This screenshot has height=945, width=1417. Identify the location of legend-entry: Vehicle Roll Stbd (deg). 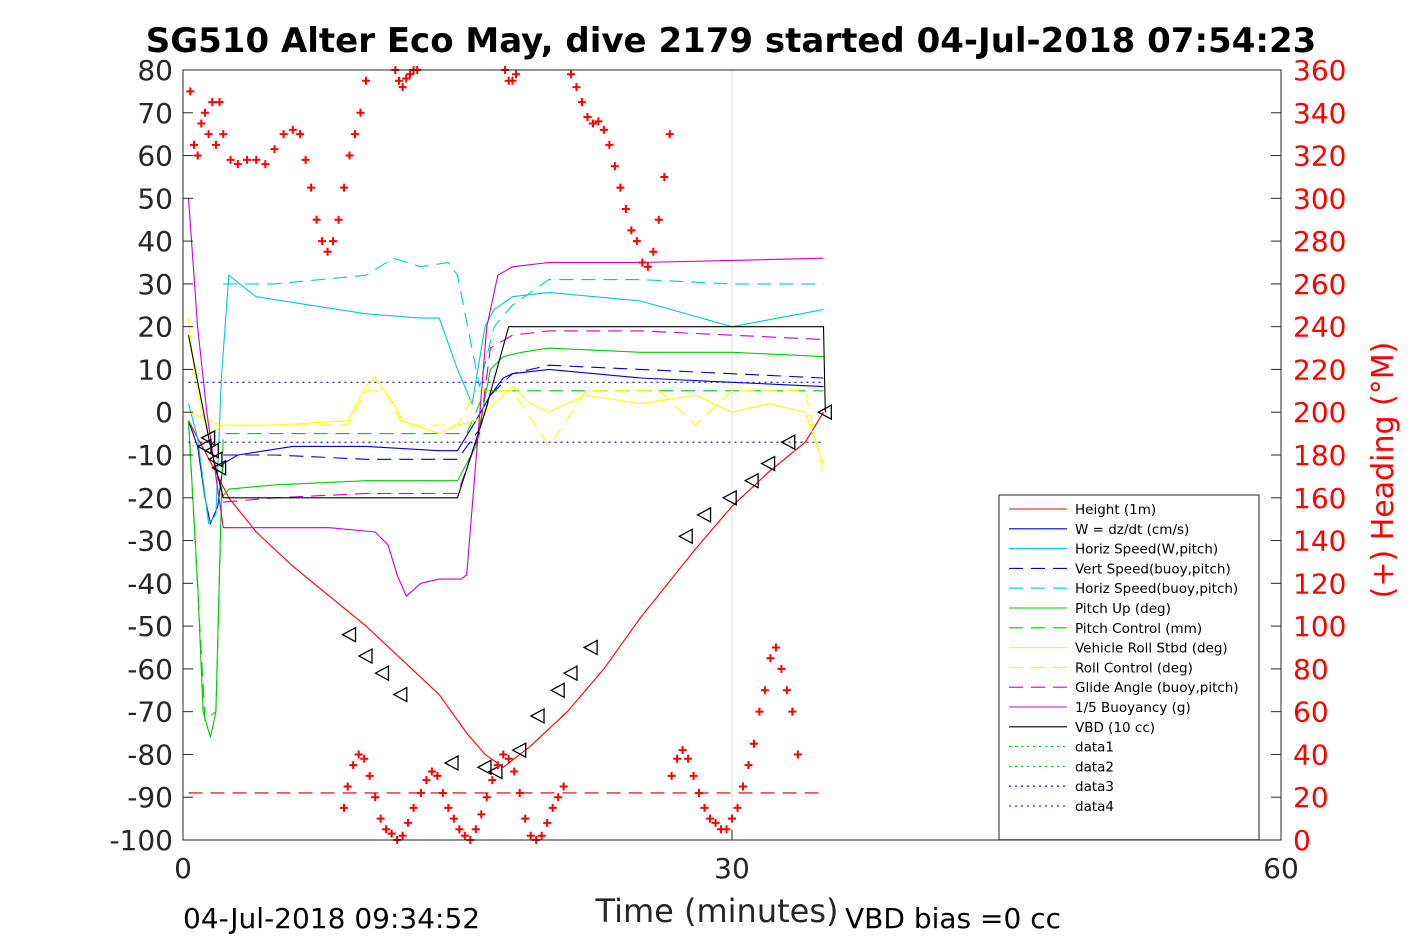
(1151, 649).